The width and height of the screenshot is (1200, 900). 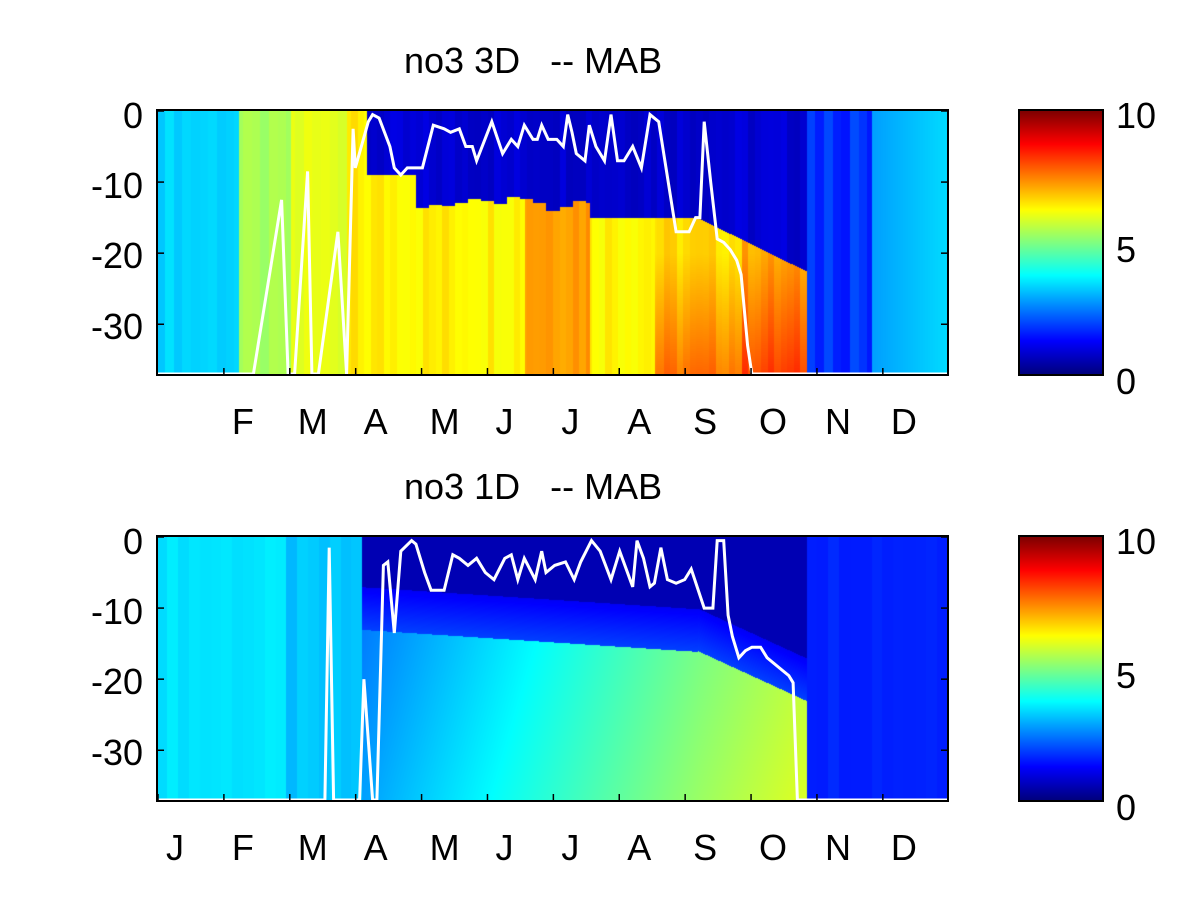 I want to click on panel2-cbar-tick-10: 10, so click(x=1136, y=541).